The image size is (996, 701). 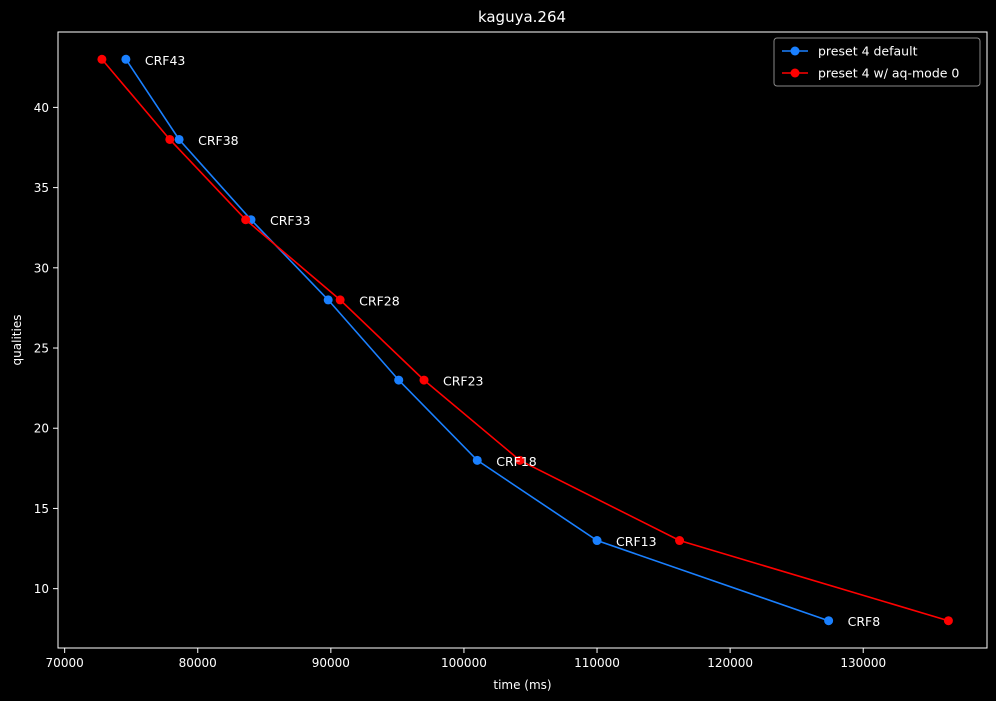 What do you see at coordinates (730, 663) in the screenshot?
I see `x-tick-label: 120000` at bounding box center [730, 663].